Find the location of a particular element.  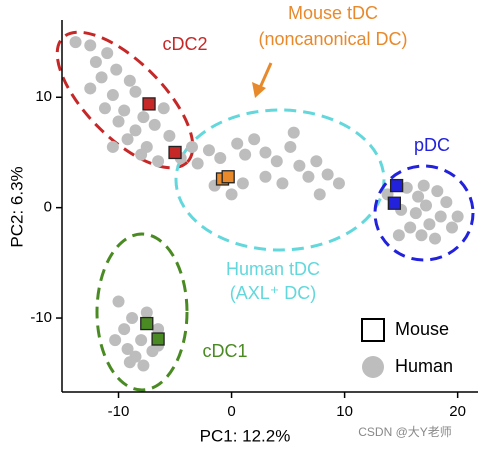

x-axis-label: PC1: 12.2% is located at coordinates (245, 435).